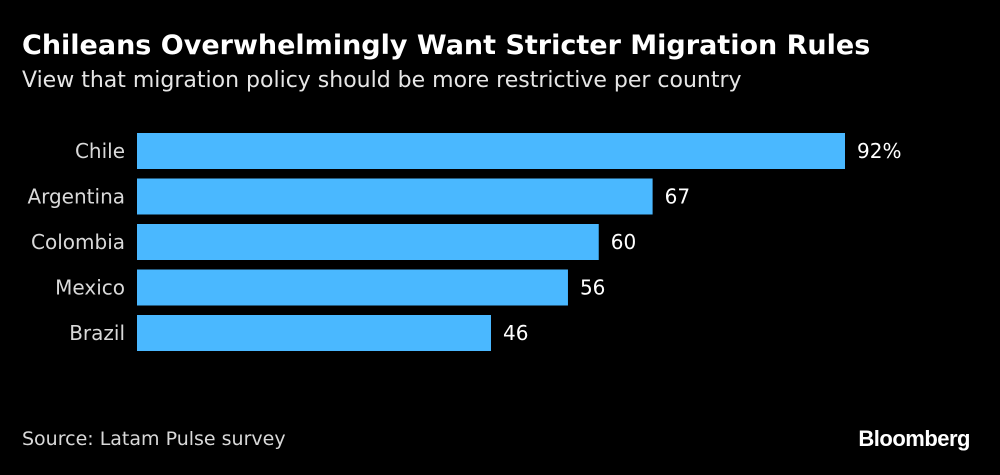  I want to click on bar-brazil, so click(314, 333).